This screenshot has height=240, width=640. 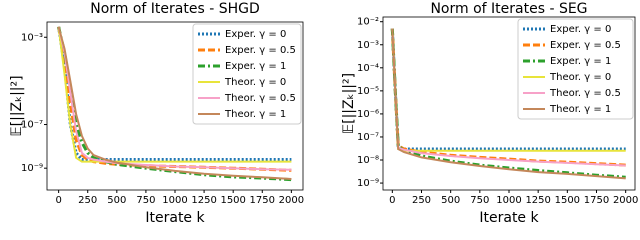 What do you see at coordinates (368, 22) in the screenshot?
I see `y-tick-label: 10⁻²` at bounding box center [368, 22].